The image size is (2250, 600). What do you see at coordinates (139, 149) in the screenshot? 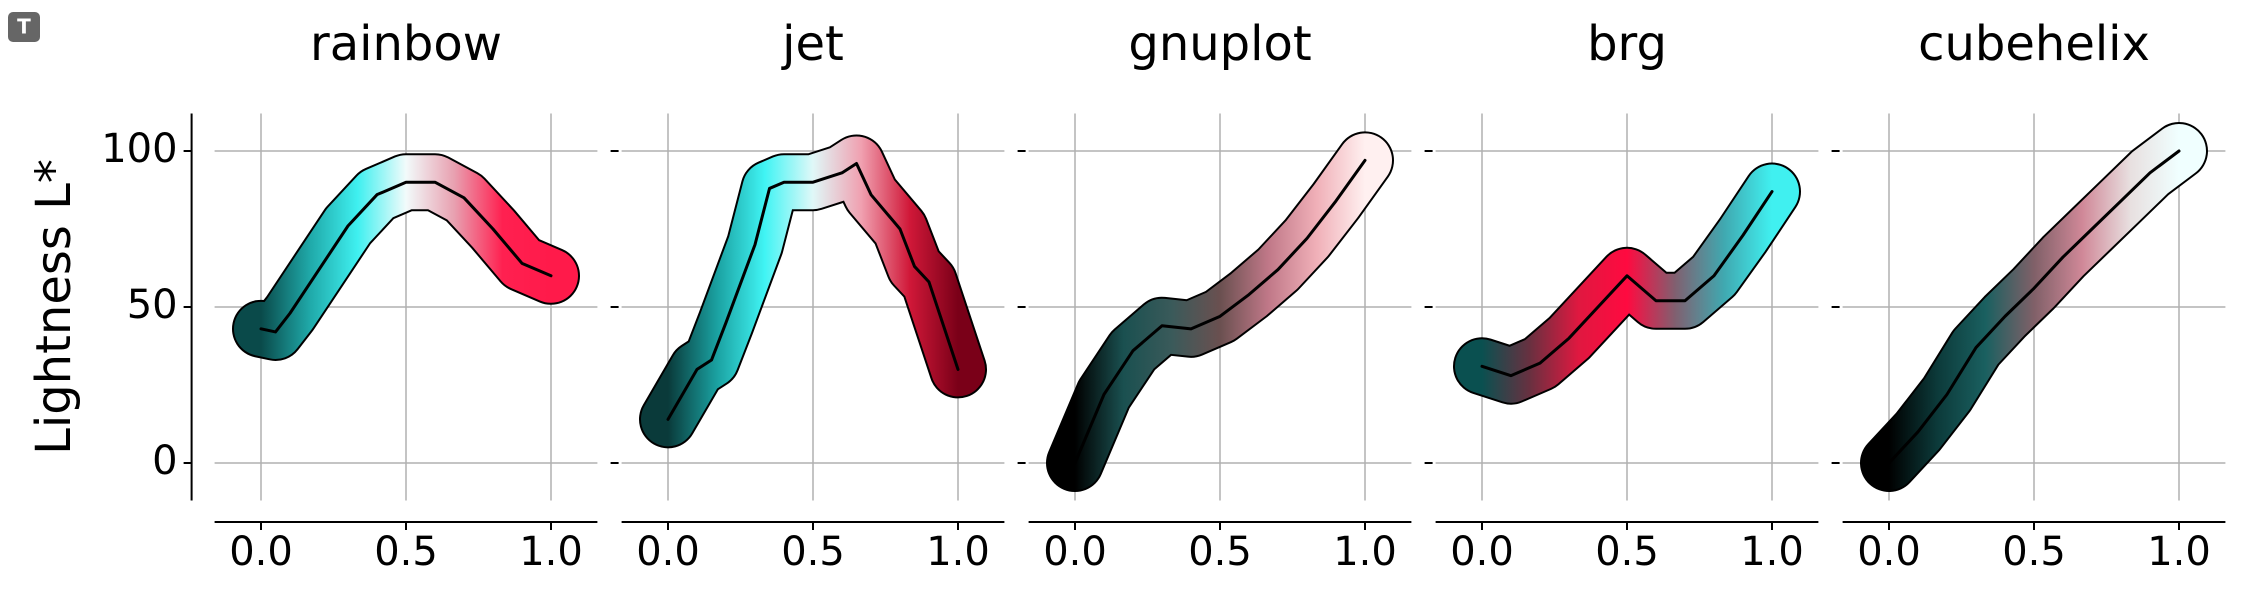
I see `y-tick-label: 100` at bounding box center [139, 149].